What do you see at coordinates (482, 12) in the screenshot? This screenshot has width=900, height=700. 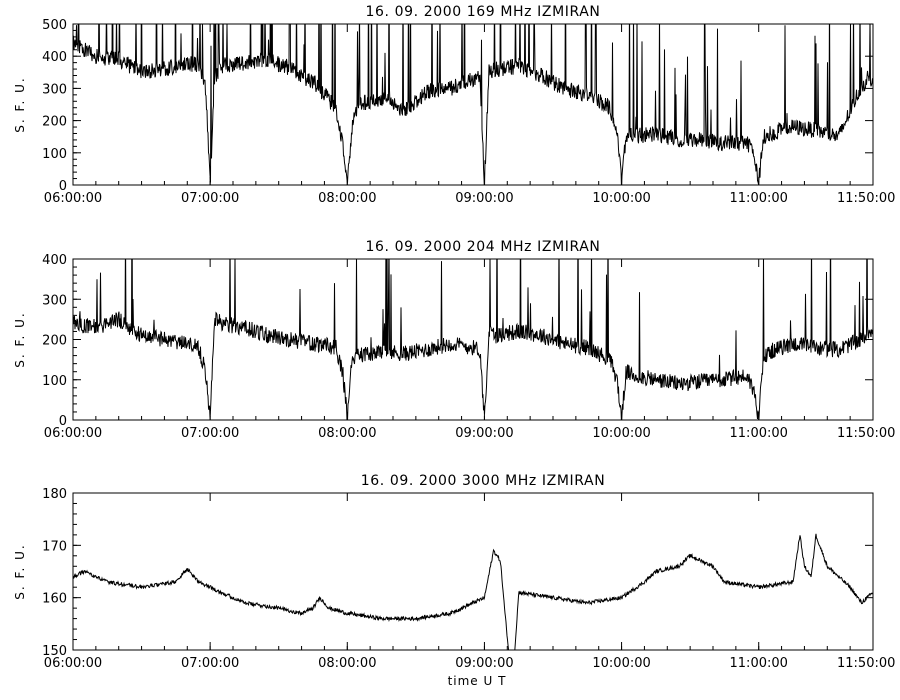 I see `panel-title: 16. 09. 2000 169 MHz IZMIRAN` at bounding box center [482, 12].